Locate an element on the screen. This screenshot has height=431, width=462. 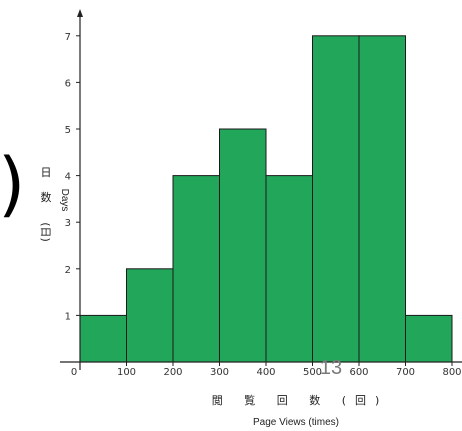
x-tick-label: 0 is located at coordinates (74, 372).